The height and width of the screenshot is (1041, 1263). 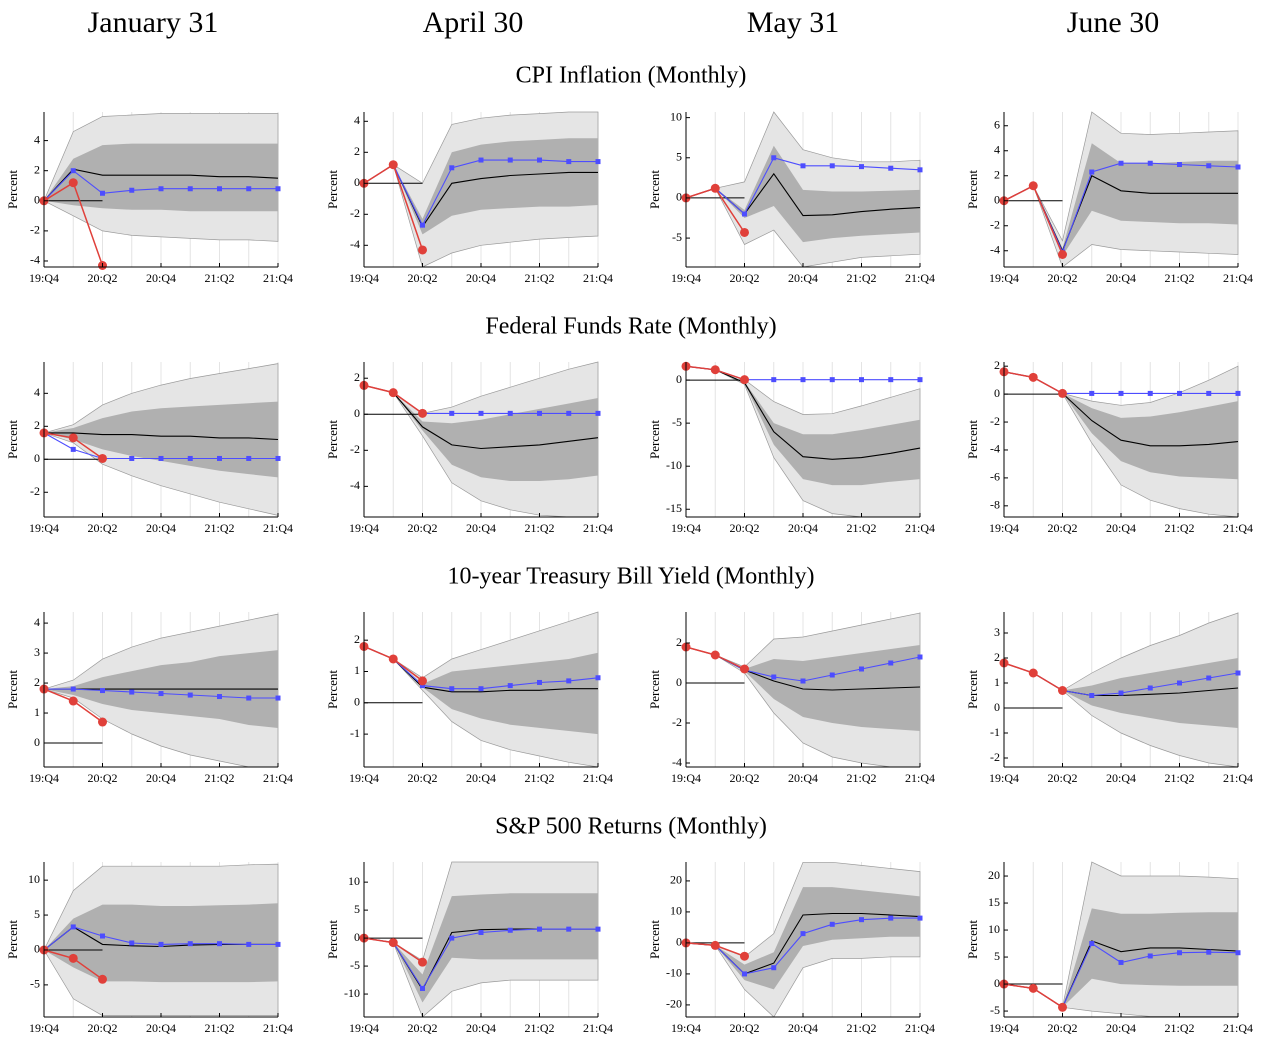 I want to click on panel: -5 0 5 10 19:Q4 20:Q2 20:Q4 21:Q2 21:Q4 Percent, so click(x=149, y=948).